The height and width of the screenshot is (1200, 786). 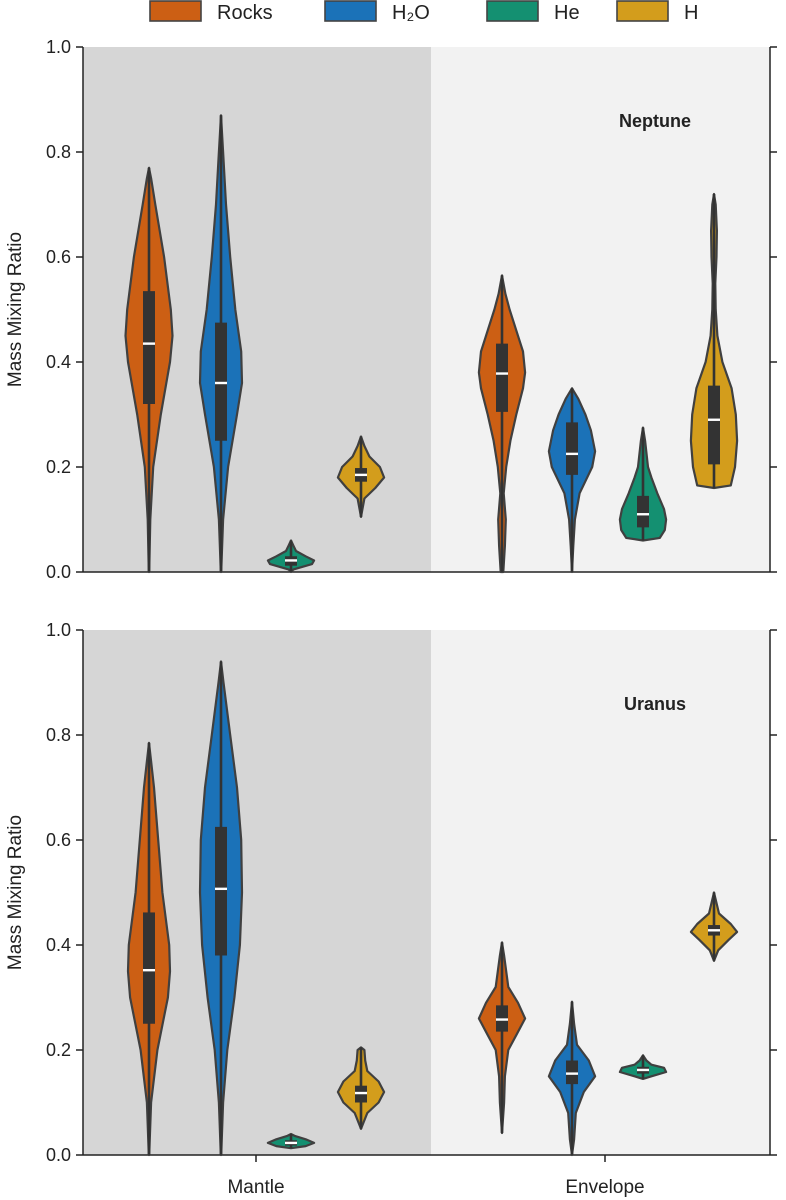 What do you see at coordinates (655, 704) in the screenshot?
I see `panel-title: Uranus` at bounding box center [655, 704].